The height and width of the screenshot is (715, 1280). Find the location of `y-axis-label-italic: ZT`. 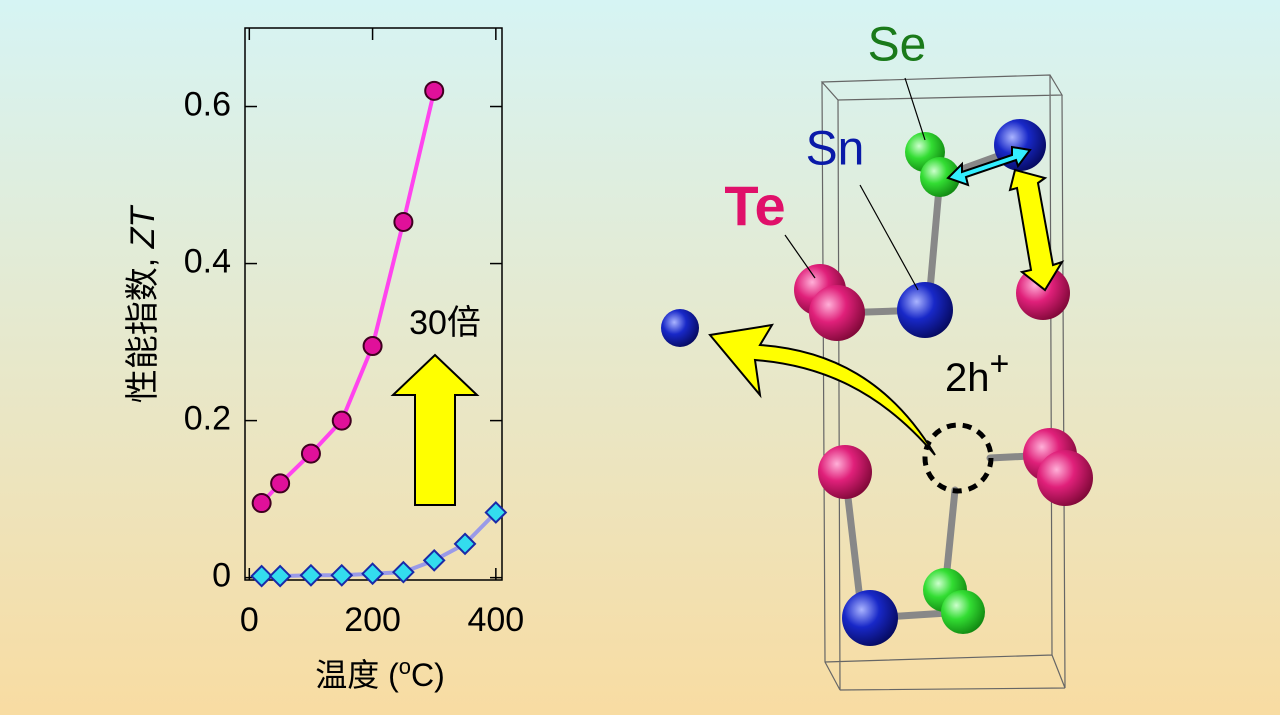

y-axis-label-italic: ZT is located at coordinates (143, 227).